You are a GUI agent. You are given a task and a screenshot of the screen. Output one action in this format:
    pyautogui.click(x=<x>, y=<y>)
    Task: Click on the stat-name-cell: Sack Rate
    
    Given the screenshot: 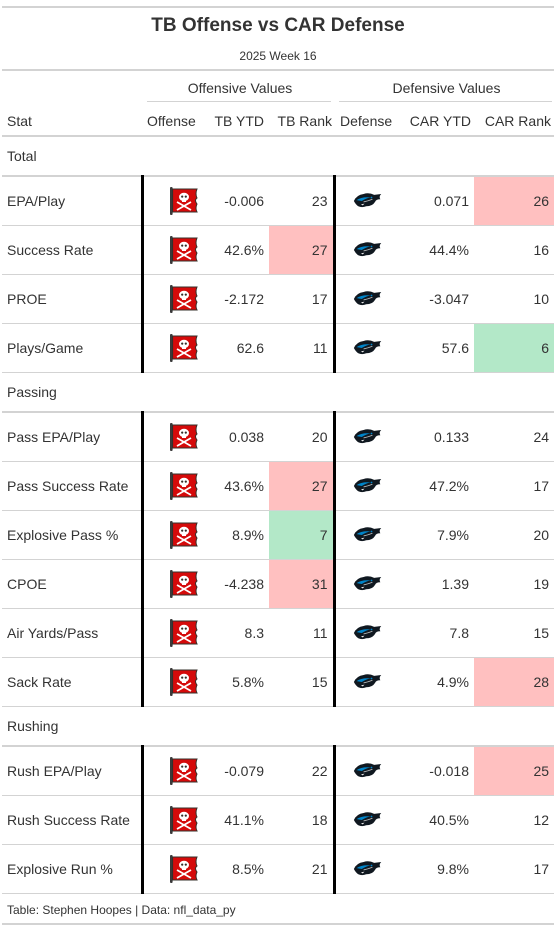 What is the action you would take?
    pyautogui.click(x=72, y=682)
    